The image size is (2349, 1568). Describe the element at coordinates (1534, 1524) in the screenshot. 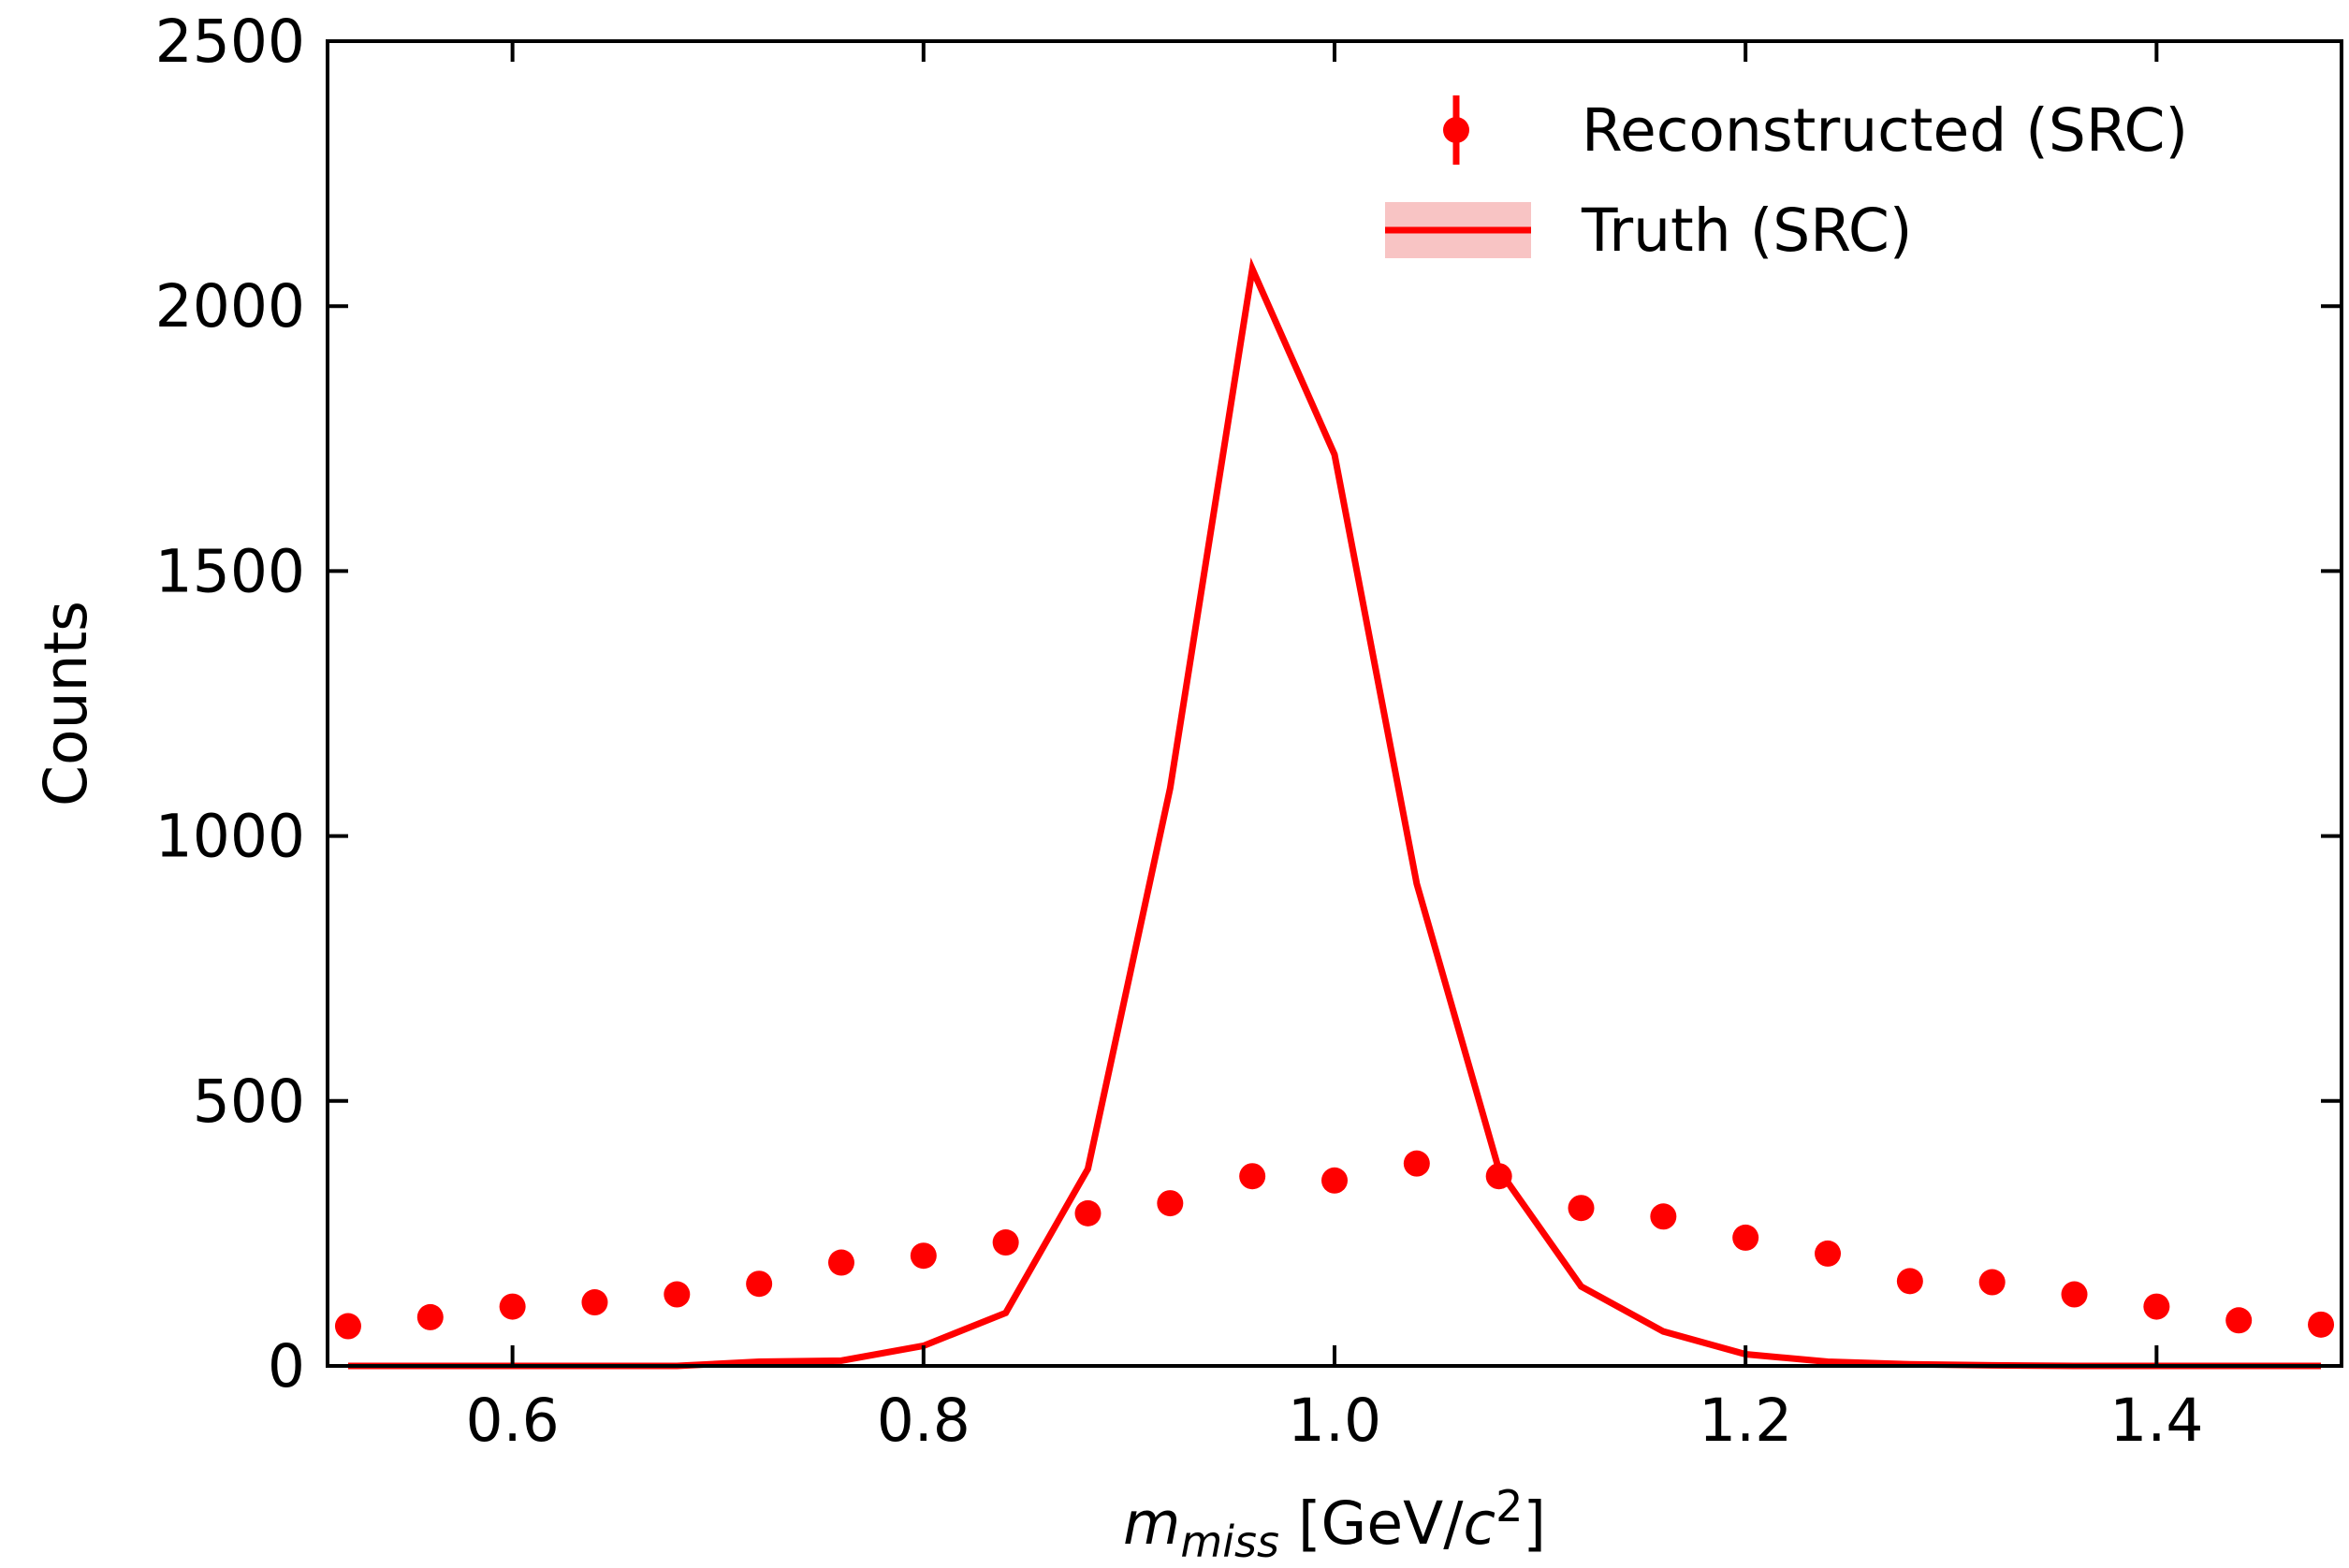

I see `x-axis-label-unit-suffix: ]` at that location.